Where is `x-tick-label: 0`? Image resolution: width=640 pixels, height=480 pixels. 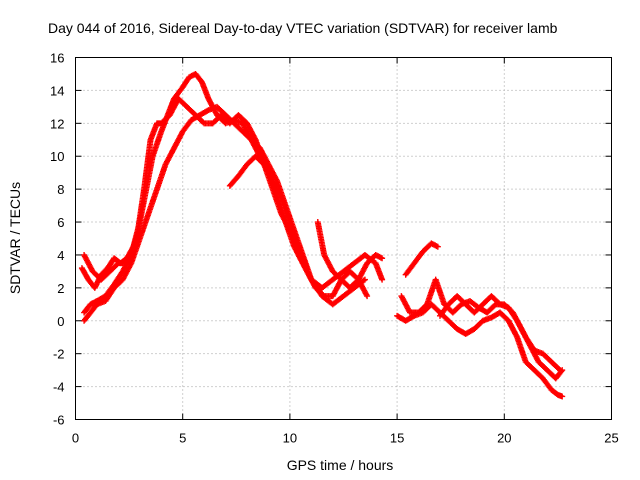 x-tick-label: 0 is located at coordinates (75, 438).